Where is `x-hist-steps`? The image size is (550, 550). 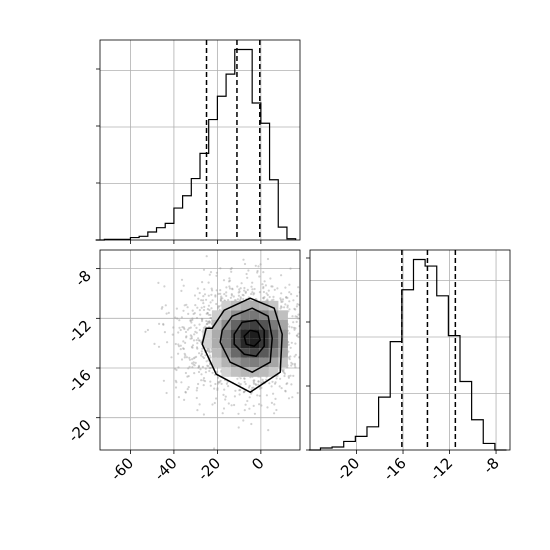
x-hist-steps is located at coordinates (196, 144).